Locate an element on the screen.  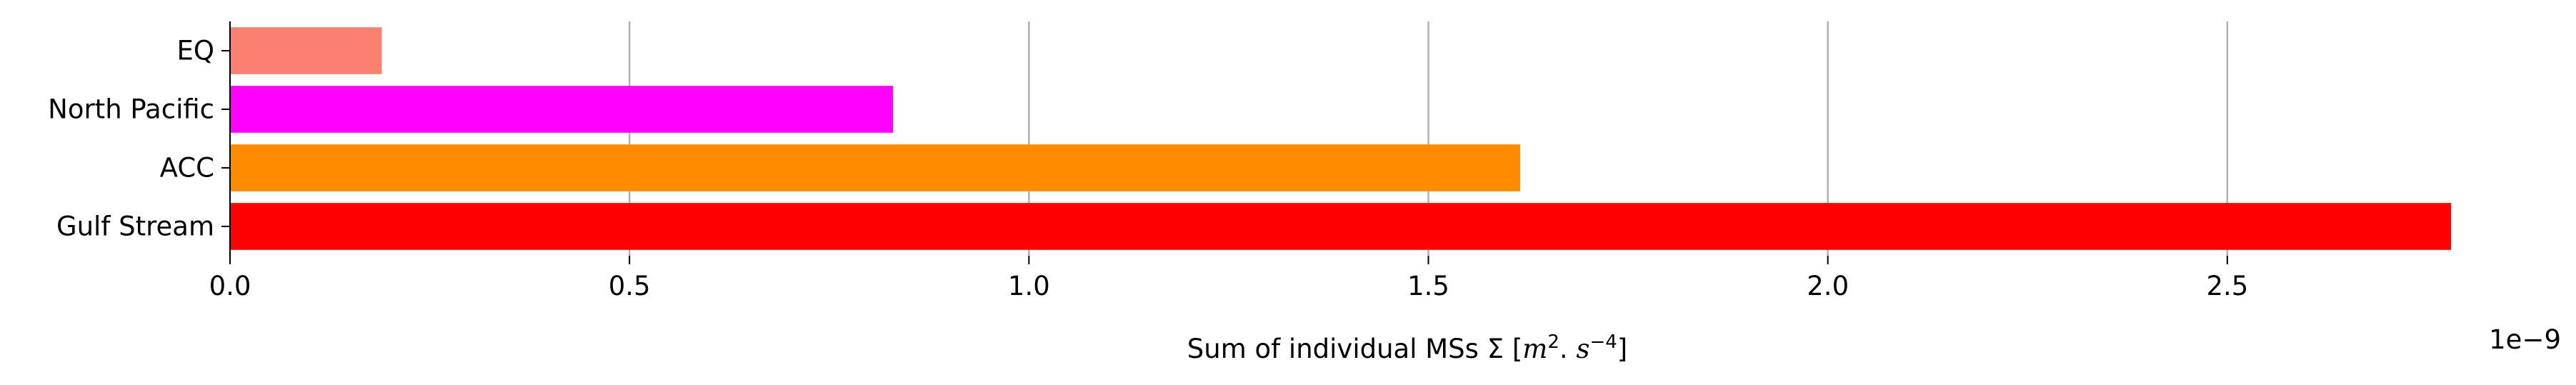
x-tick-label-2-5: 2.5 is located at coordinates (2227, 286).